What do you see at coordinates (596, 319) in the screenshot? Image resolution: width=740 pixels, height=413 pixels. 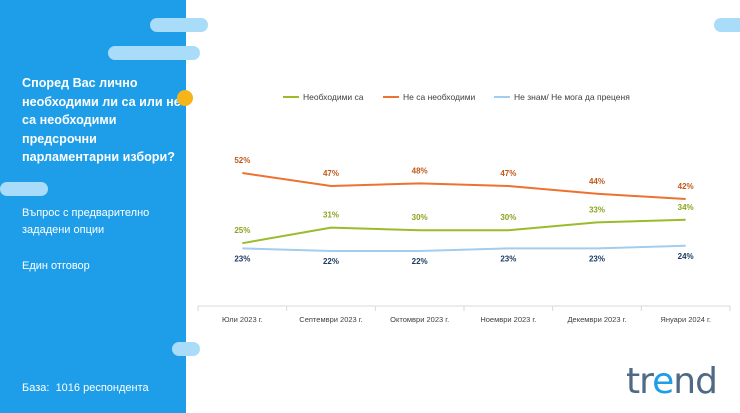 I see `x-tick-label: Декември 2023 г.` at bounding box center [596, 319].